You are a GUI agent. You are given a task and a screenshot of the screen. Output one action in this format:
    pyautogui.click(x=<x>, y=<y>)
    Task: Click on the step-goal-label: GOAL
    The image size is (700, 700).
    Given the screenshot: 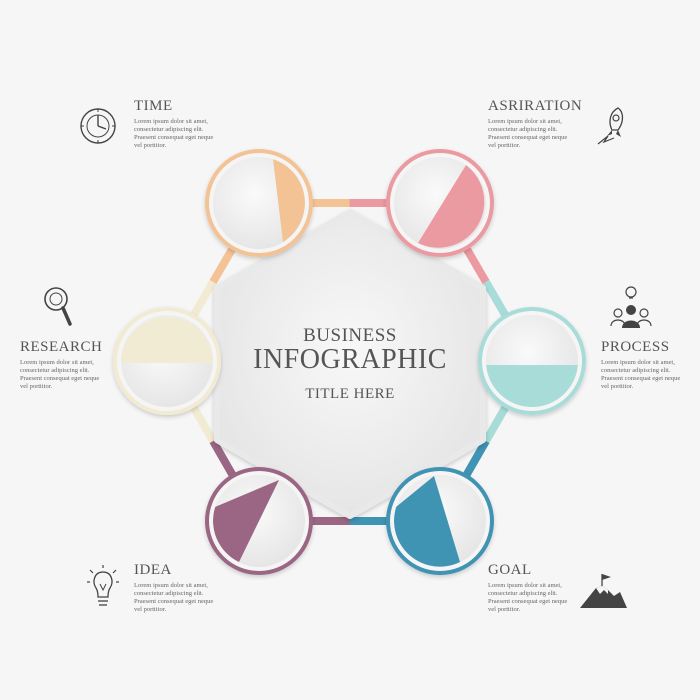 What is the action you would take?
    pyautogui.click(x=510, y=570)
    